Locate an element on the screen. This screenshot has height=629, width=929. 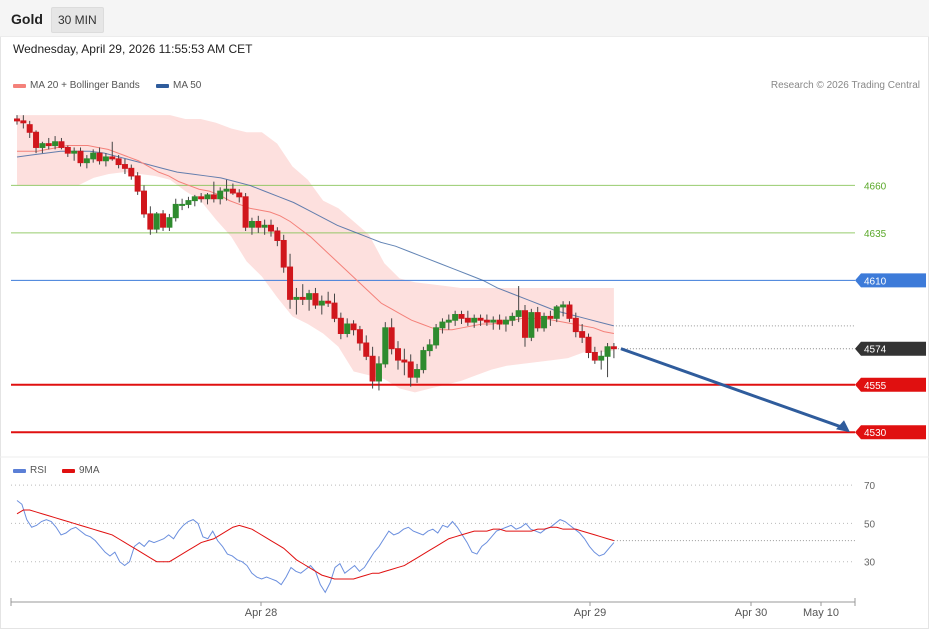
ma20-swatch is located at coordinates (19, 85).